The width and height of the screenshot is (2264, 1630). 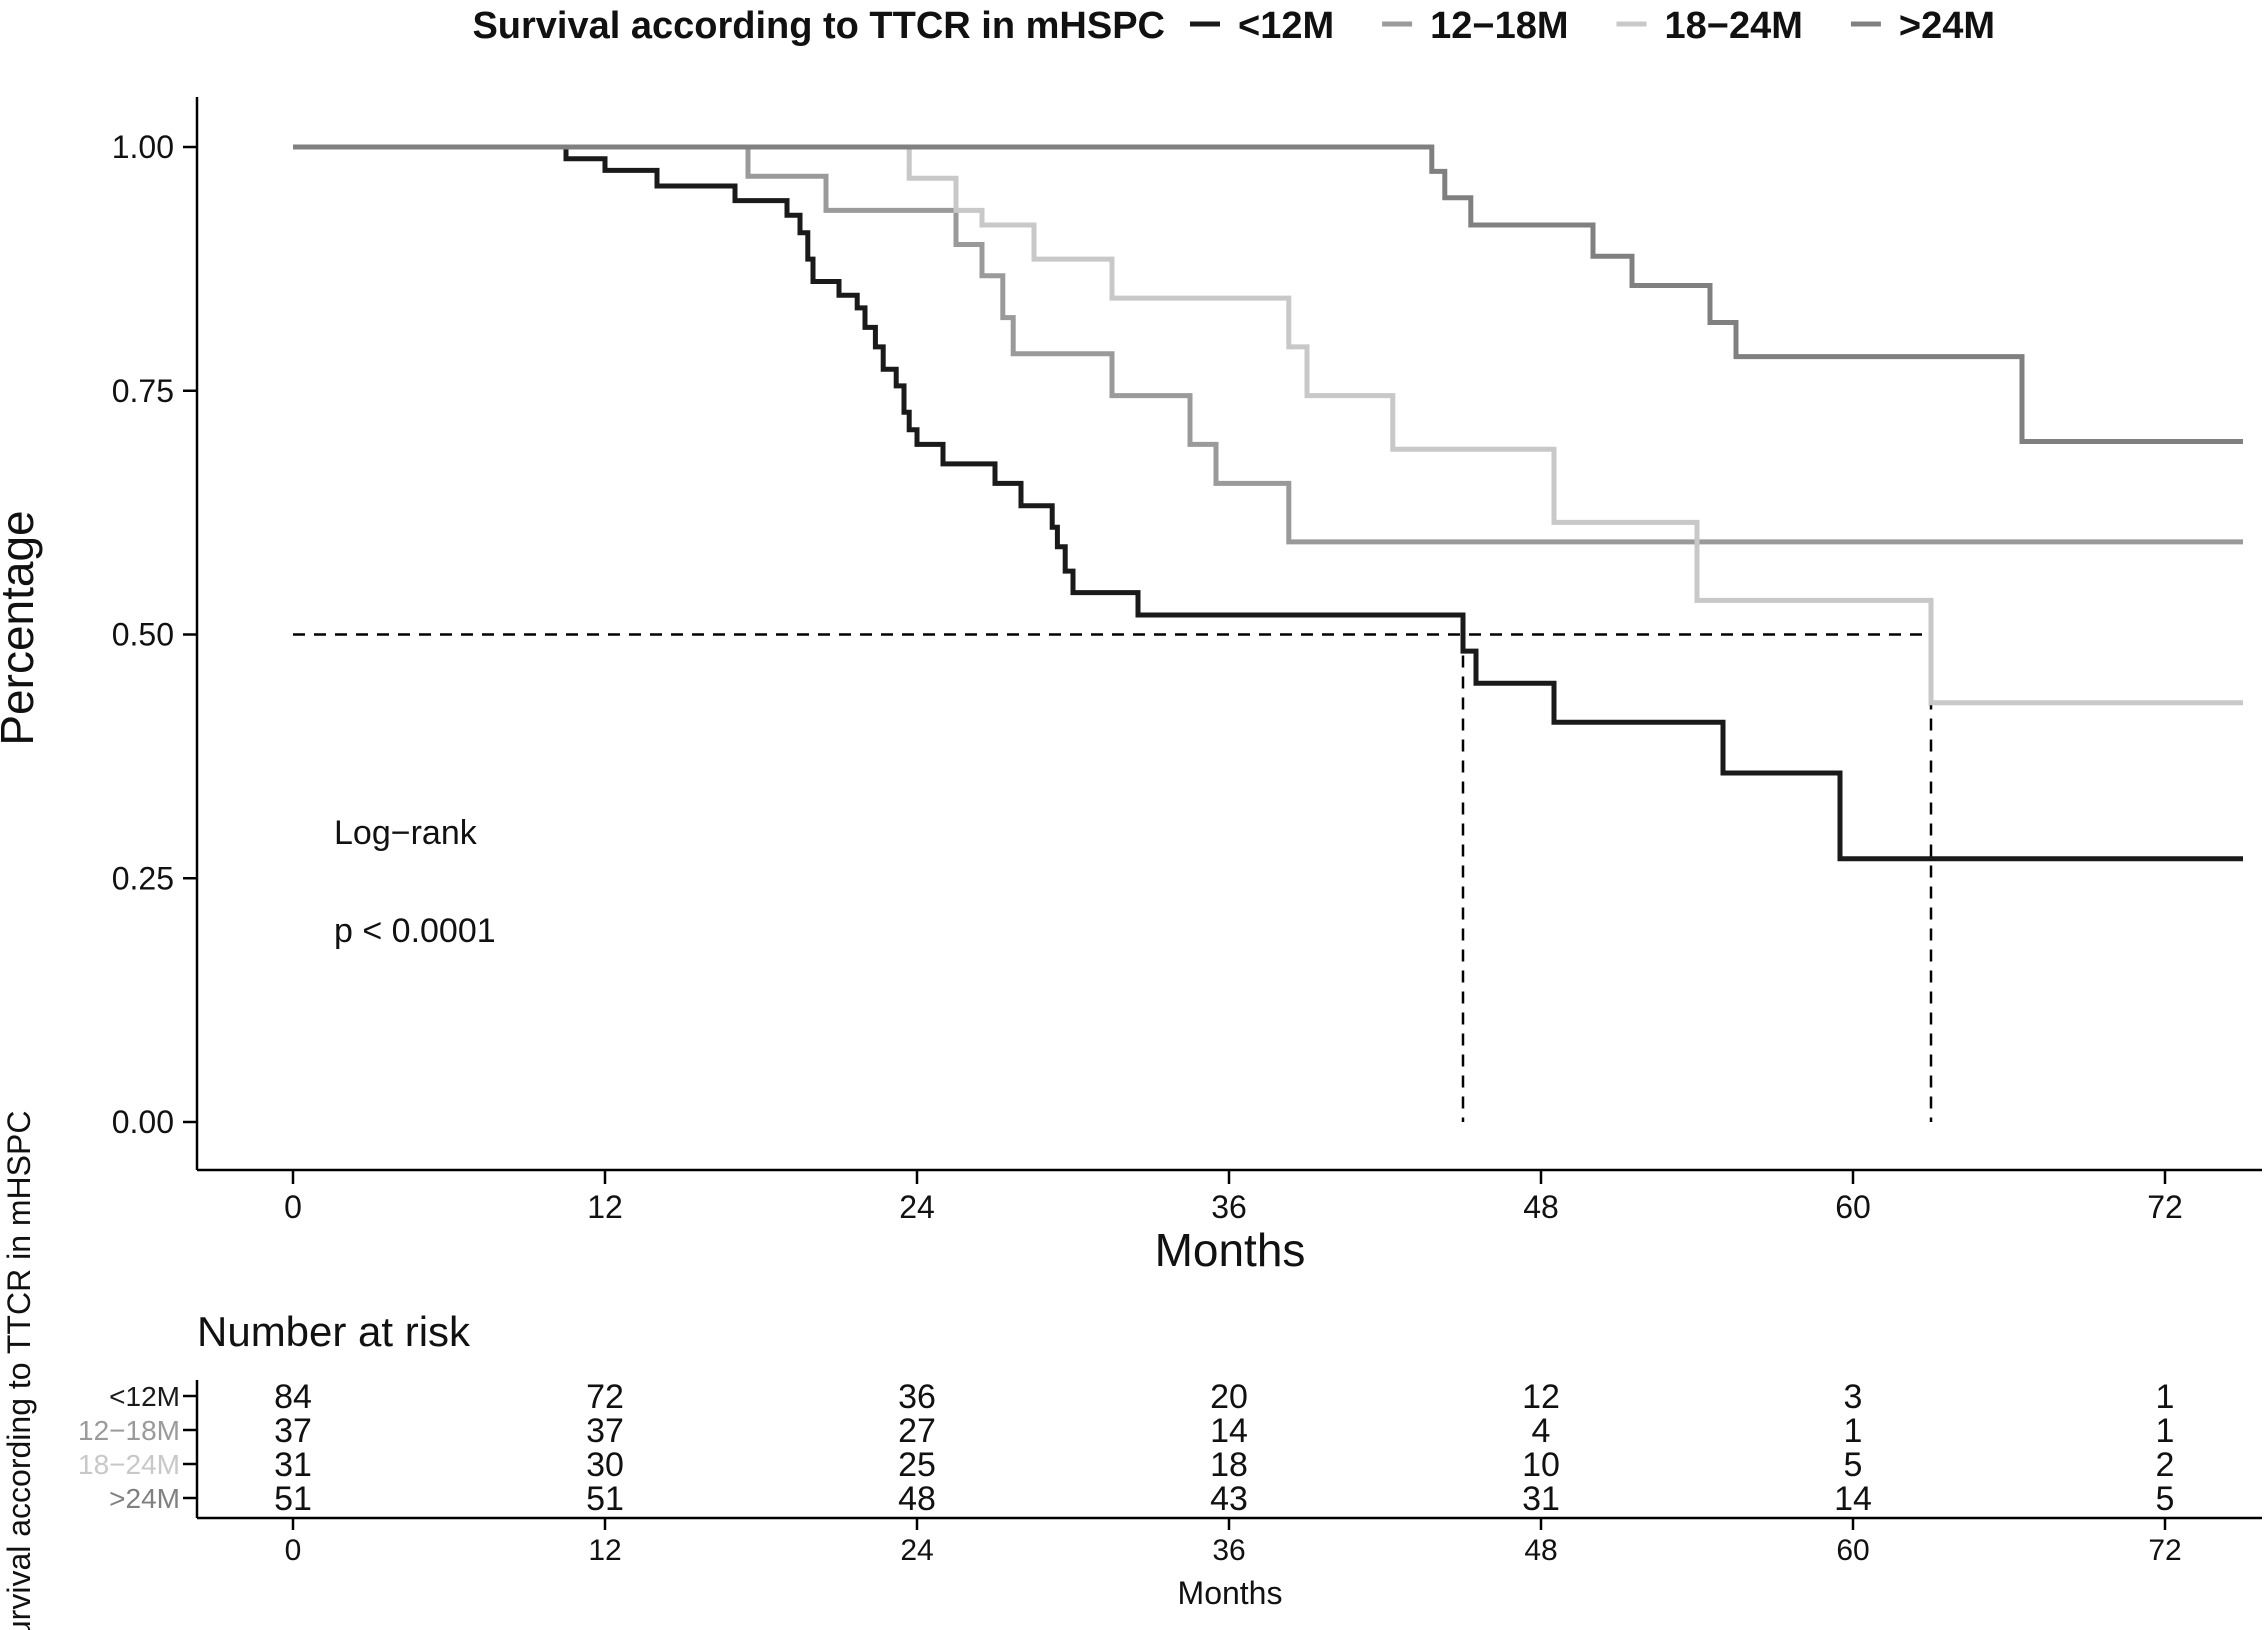 What do you see at coordinates (1230, 1593) in the screenshot?
I see `risk-x-axis-title: Months` at bounding box center [1230, 1593].